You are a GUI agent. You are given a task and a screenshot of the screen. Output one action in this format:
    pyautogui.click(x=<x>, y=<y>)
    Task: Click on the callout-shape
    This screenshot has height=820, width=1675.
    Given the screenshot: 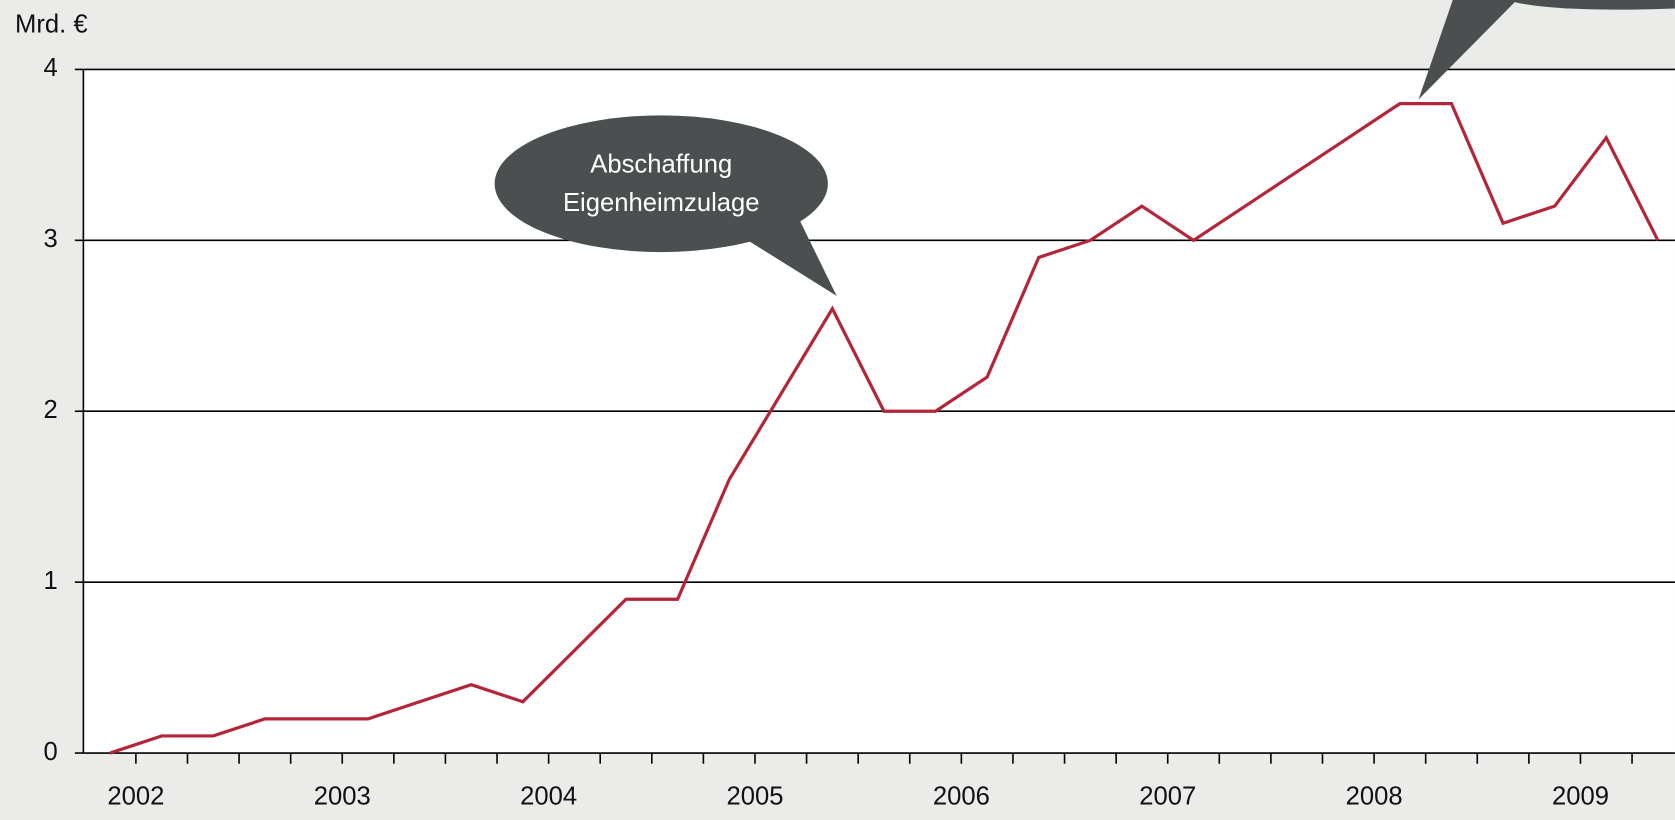 What is the action you would take?
    pyautogui.click(x=792, y=257)
    